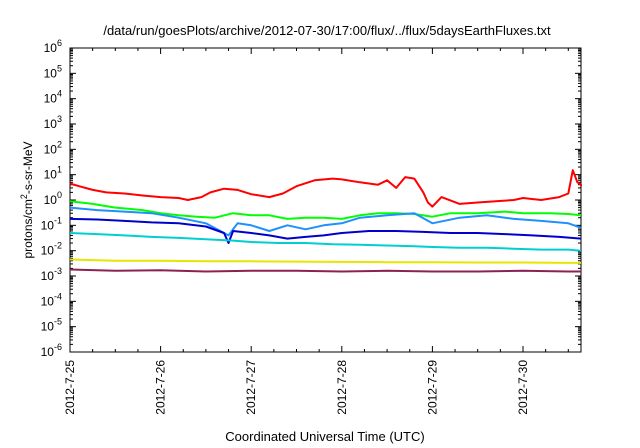  Describe the element at coordinates (53, 198) in the screenshot. I see `y-tick-label: 10⁰` at that location.